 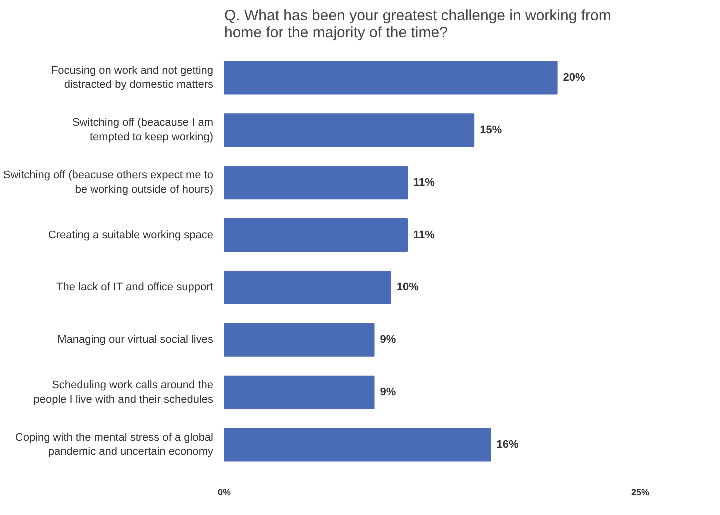 What do you see at coordinates (491, 130) in the screenshot?
I see `data-label: 15%` at bounding box center [491, 130].